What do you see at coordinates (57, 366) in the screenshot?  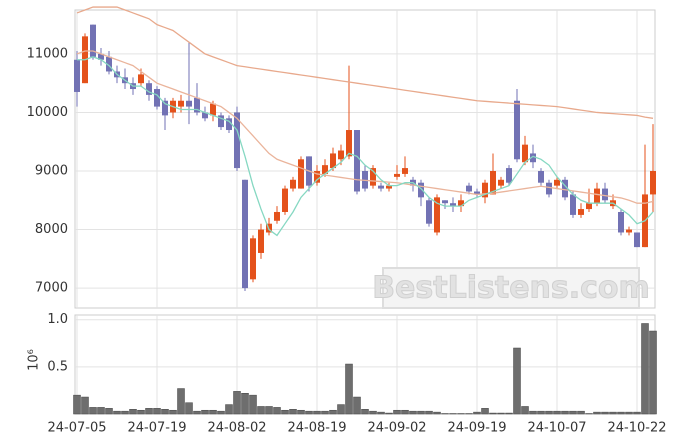 I see `y-tick-label: 0.5` at bounding box center [57, 366].